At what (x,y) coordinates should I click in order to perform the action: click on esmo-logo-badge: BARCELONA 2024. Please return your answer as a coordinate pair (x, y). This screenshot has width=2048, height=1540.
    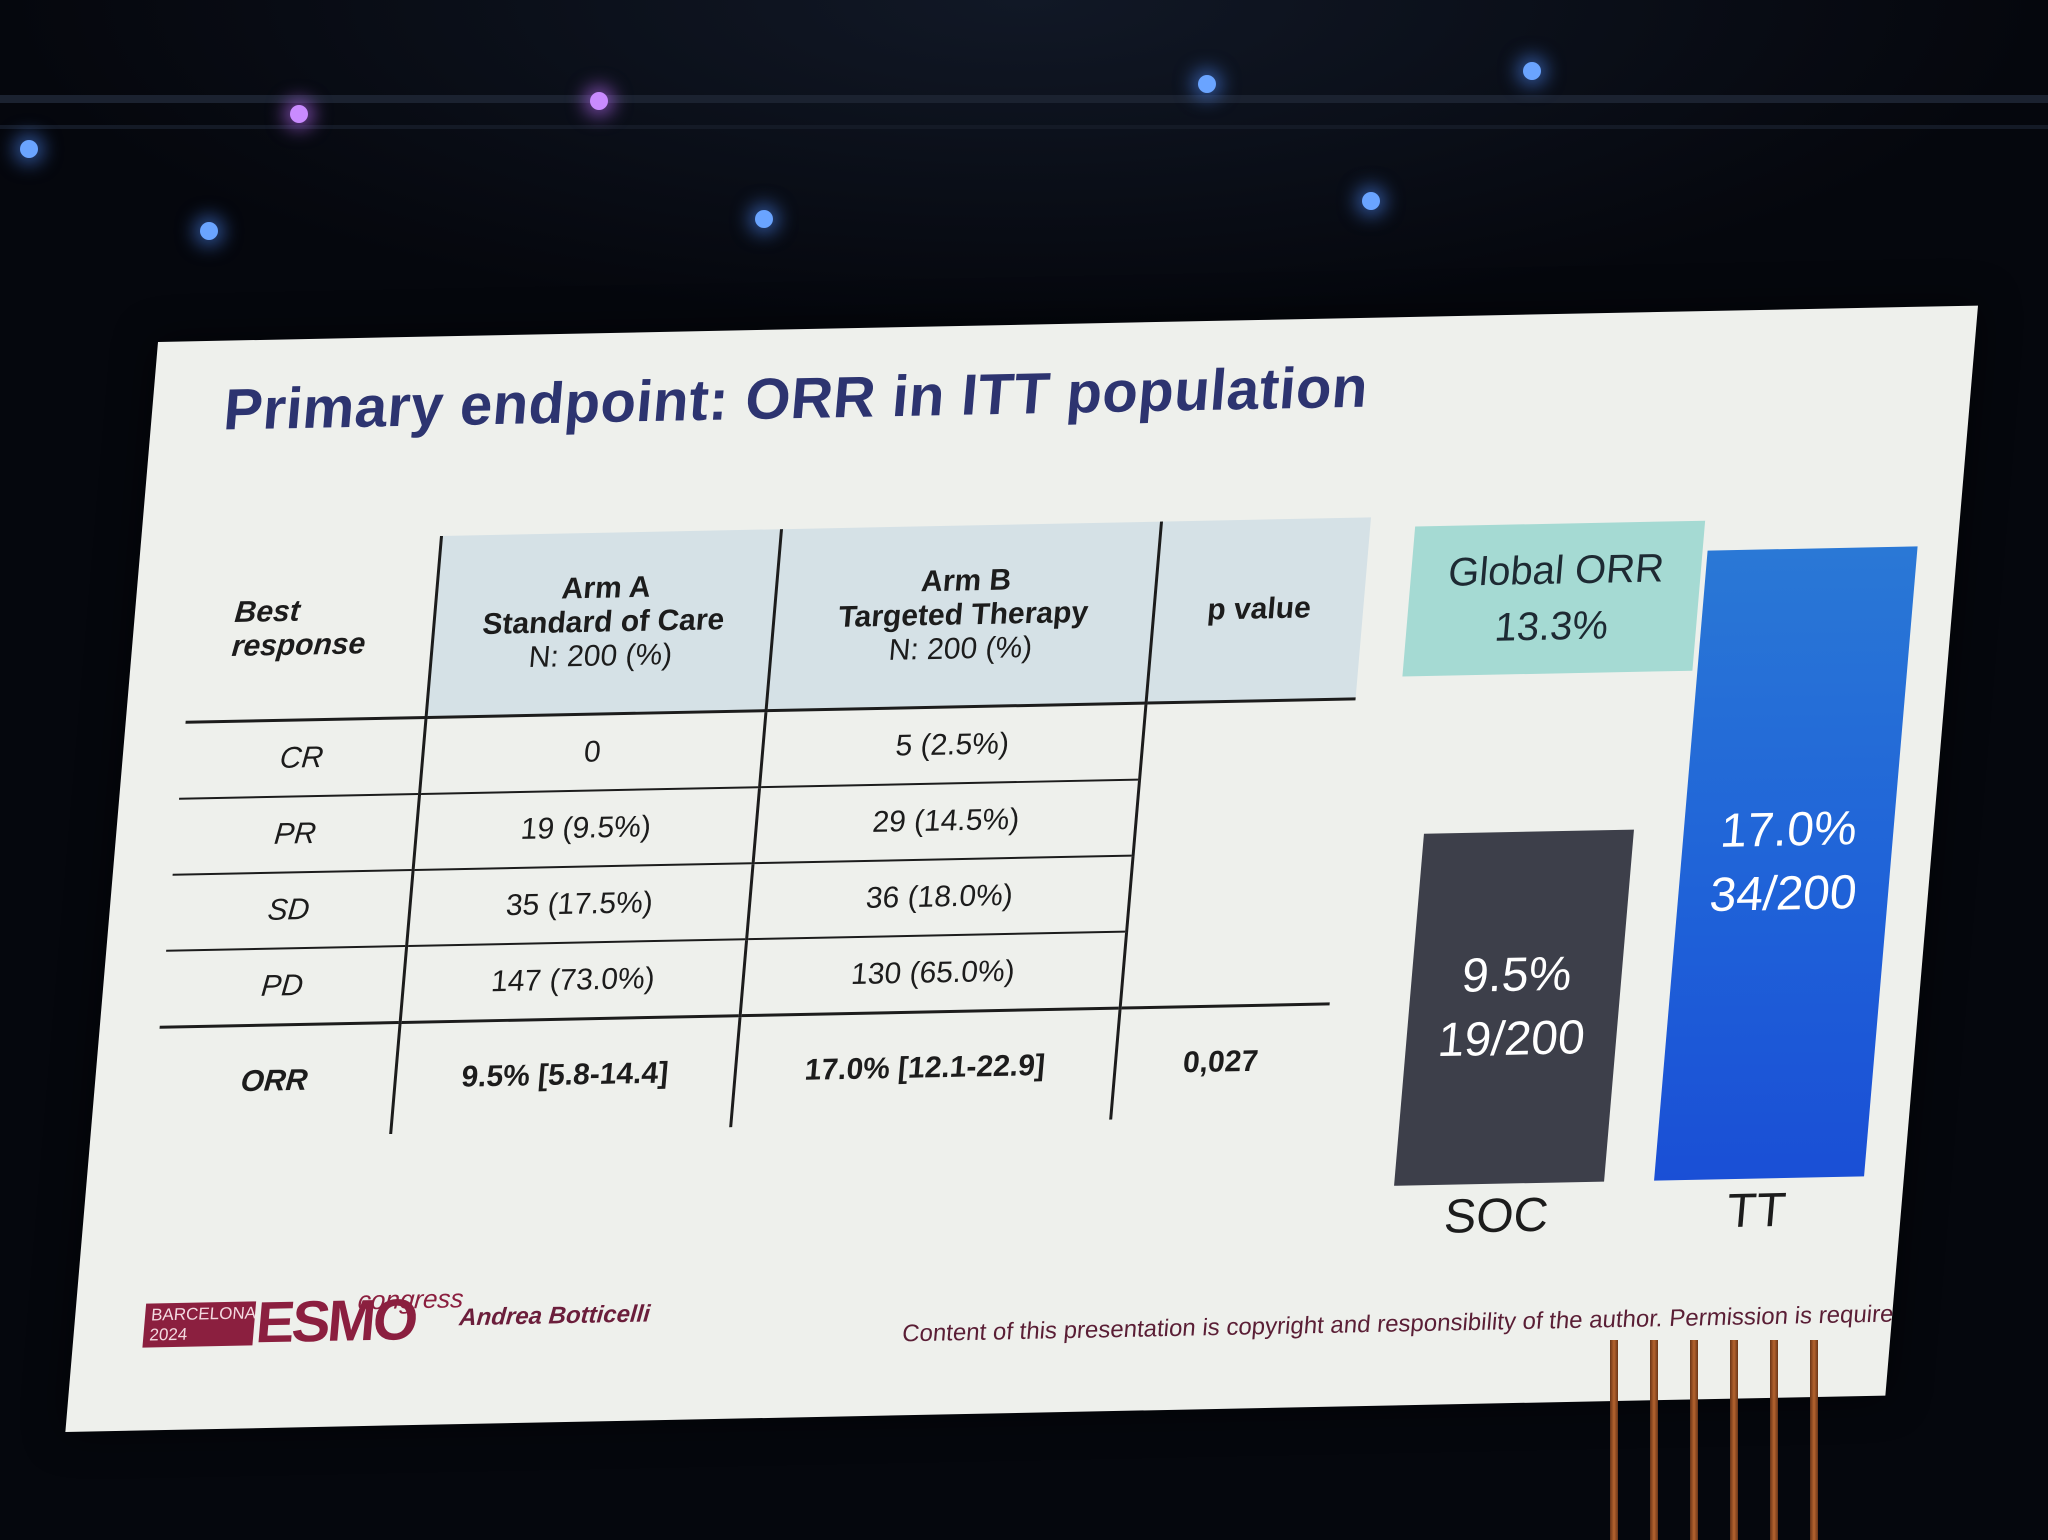
    Looking at the image, I should click on (199, 1324).